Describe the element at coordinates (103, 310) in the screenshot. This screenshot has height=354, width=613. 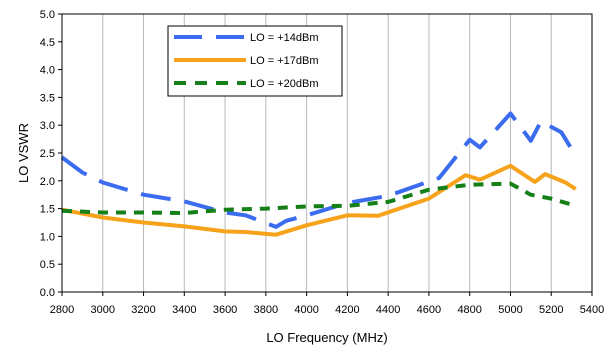
I see `x-tick-label: 3000` at that location.